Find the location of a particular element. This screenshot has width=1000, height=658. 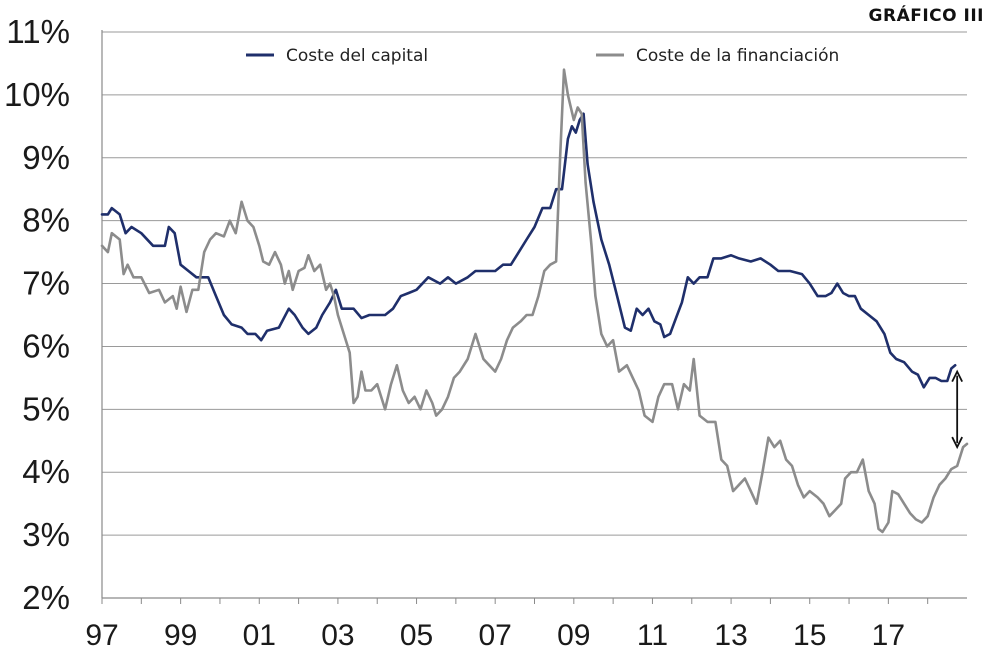

annotations is located at coordinates (957, 409).